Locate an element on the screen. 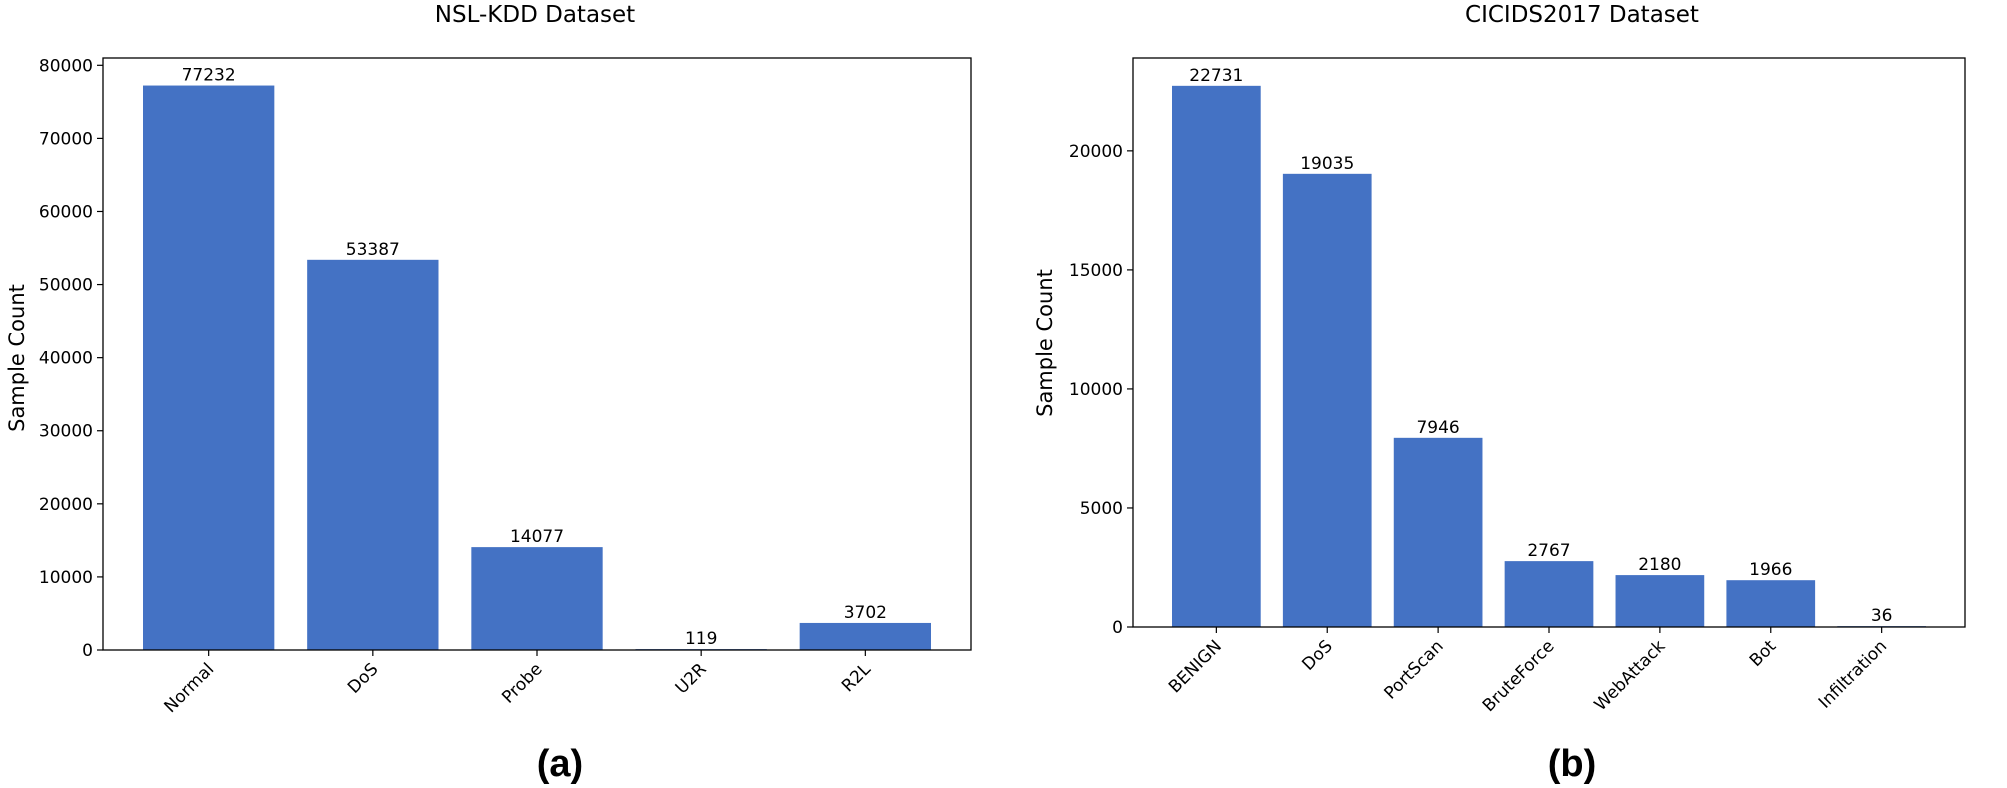 The height and width of the screenshot is (788, 2007). data-label-normal: 77232 is located at coordinates (209, 76).